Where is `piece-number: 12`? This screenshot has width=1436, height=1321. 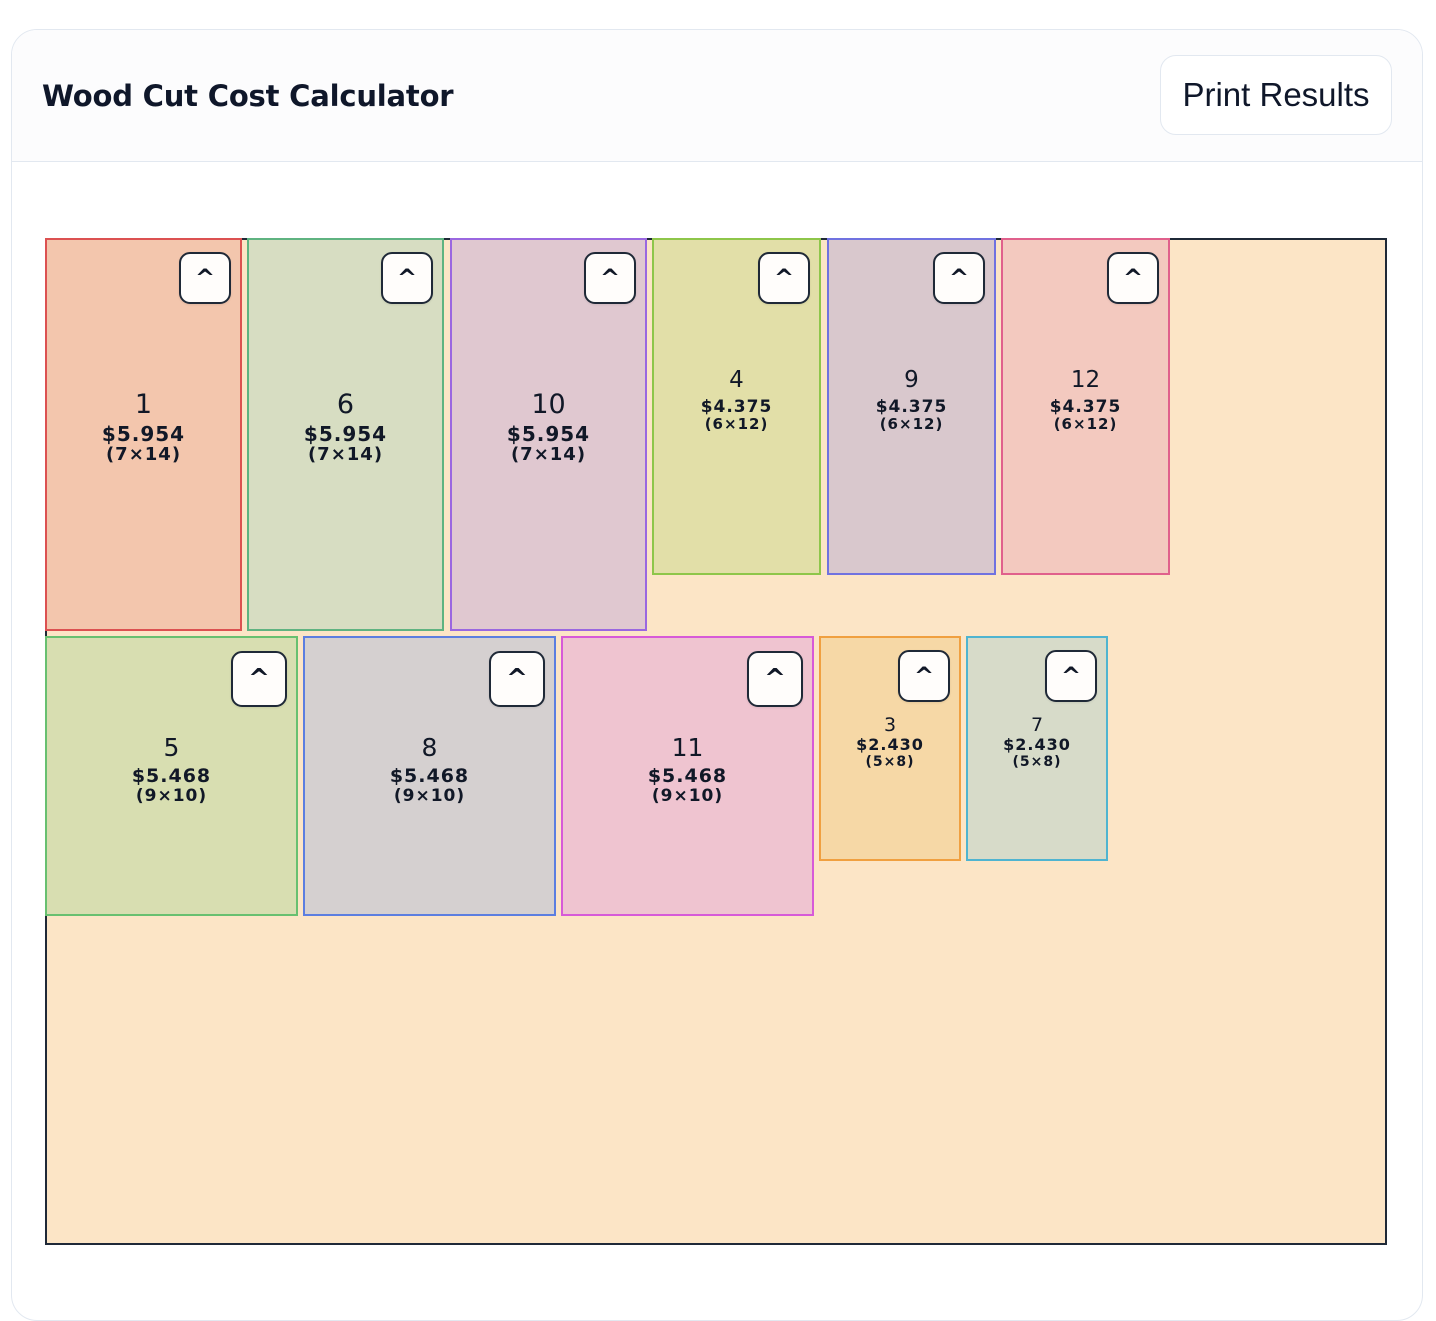
piece-number: 12 is located at coordinates (1085, 380).